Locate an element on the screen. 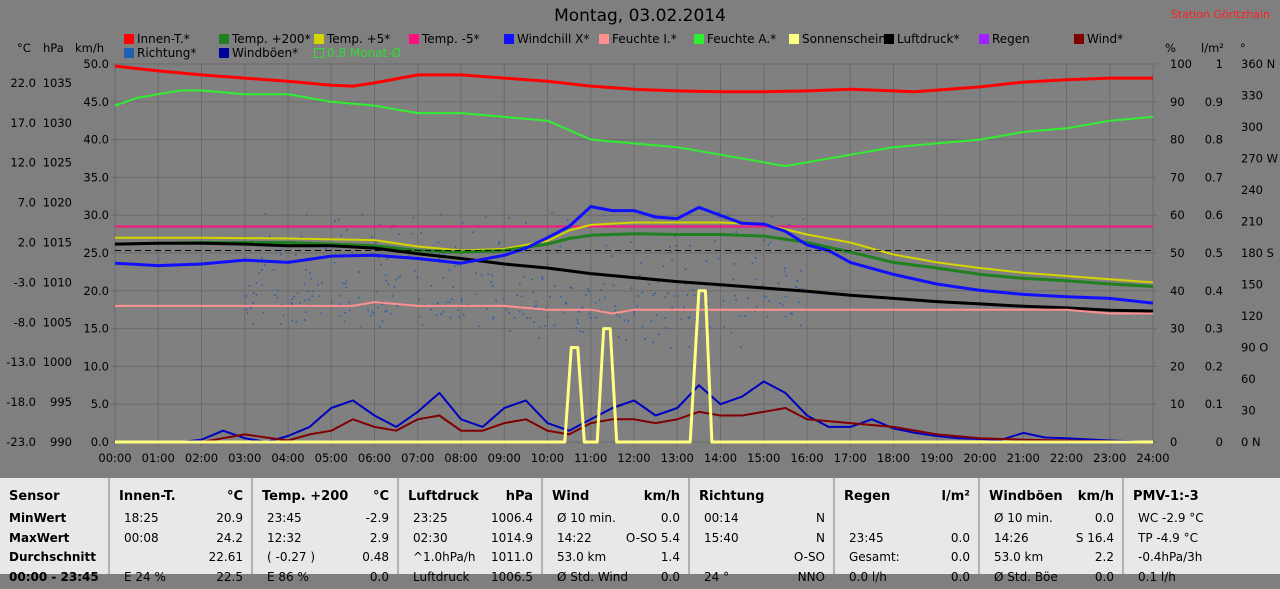  tick-label: 1030 is located at coordinates (57, 123).